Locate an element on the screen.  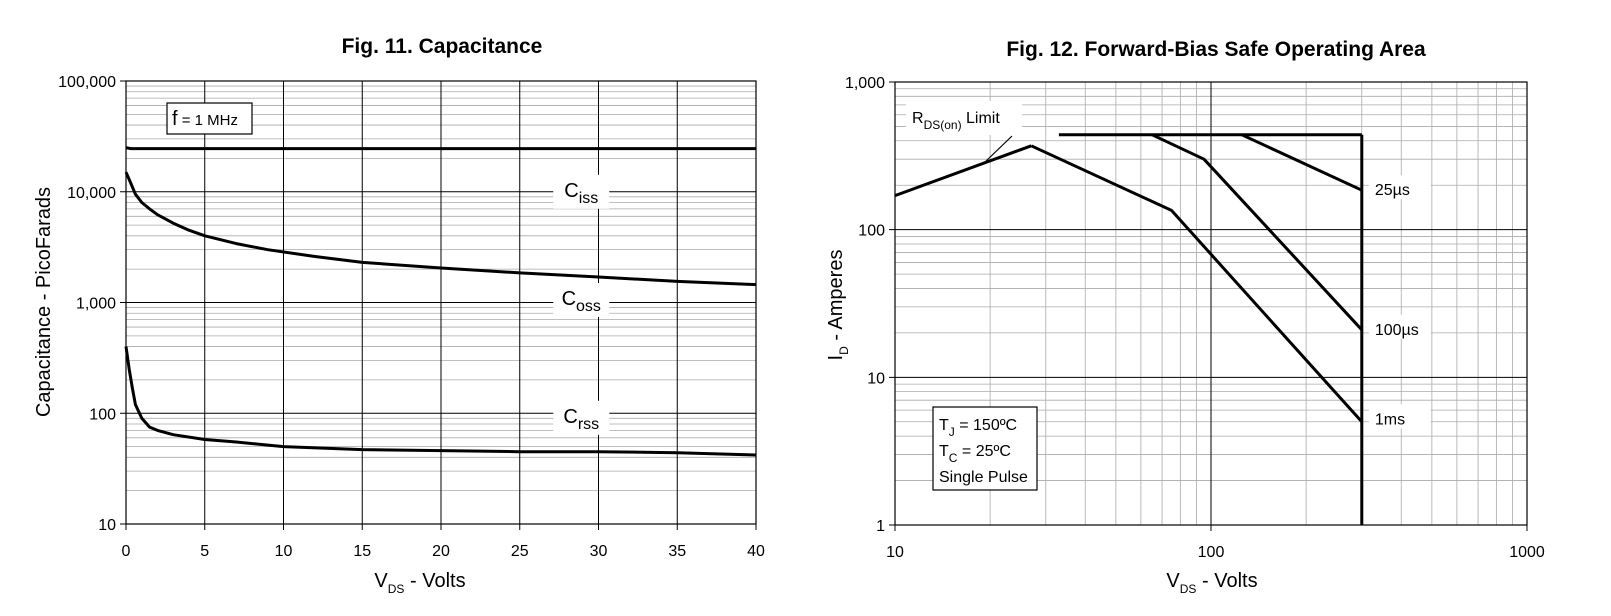
x-tick-label: 15 is located at coordinates (362, 551).